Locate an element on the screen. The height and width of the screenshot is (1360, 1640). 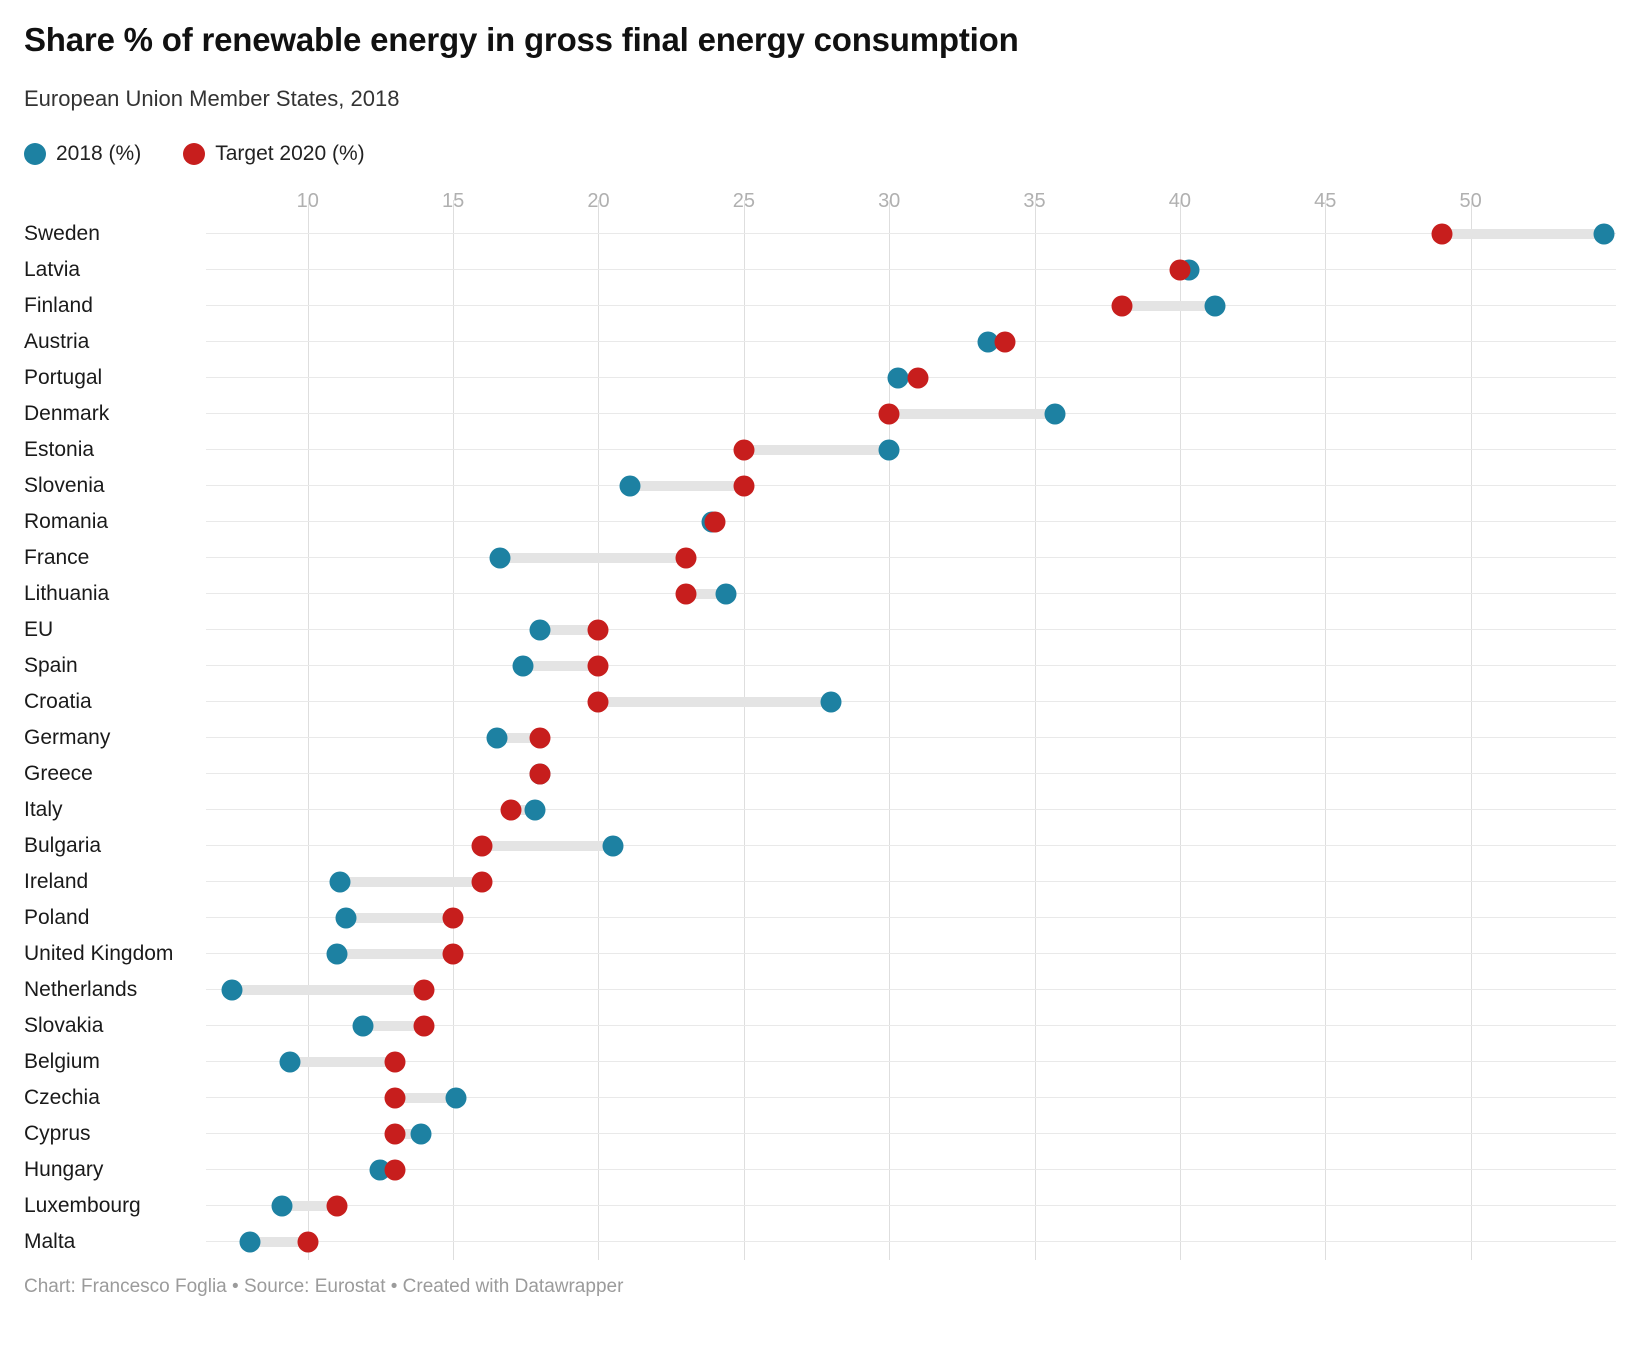
table-row: Lithuania is located at coordinates (820, 594).